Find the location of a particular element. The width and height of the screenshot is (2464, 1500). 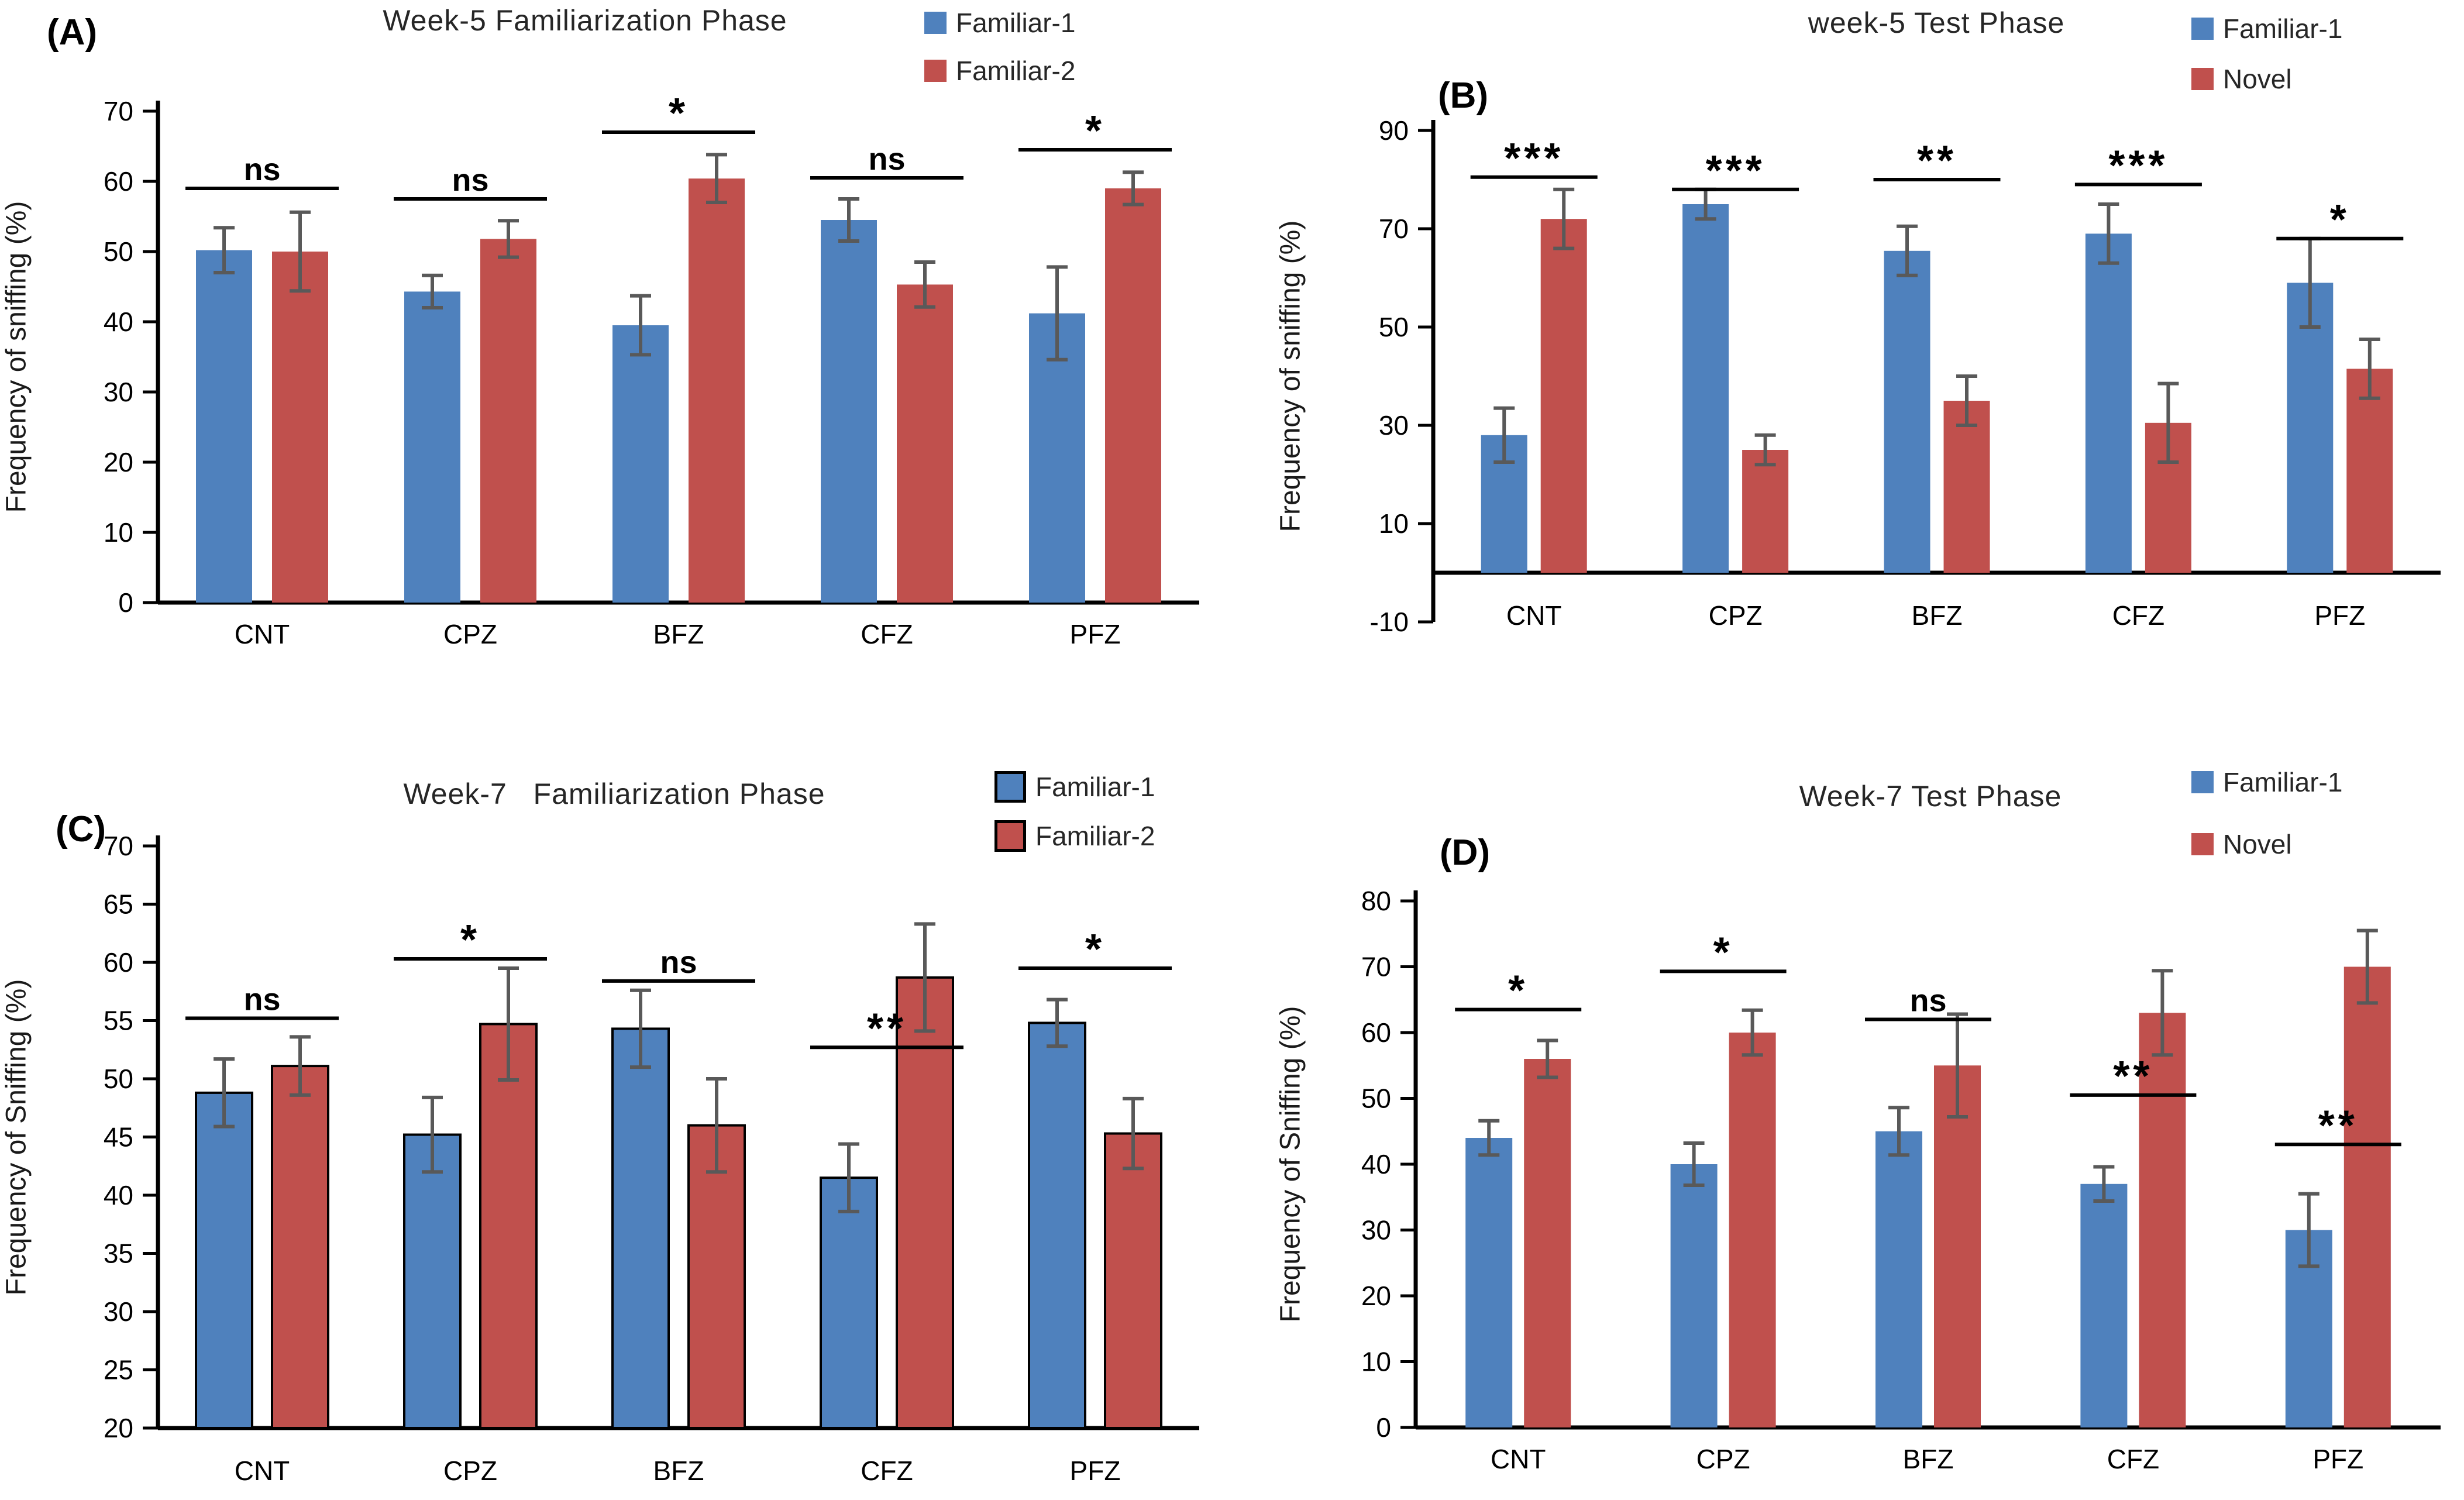

panel-b-legend: Familiar-1 Novel is located at coordinates (2266, 54).